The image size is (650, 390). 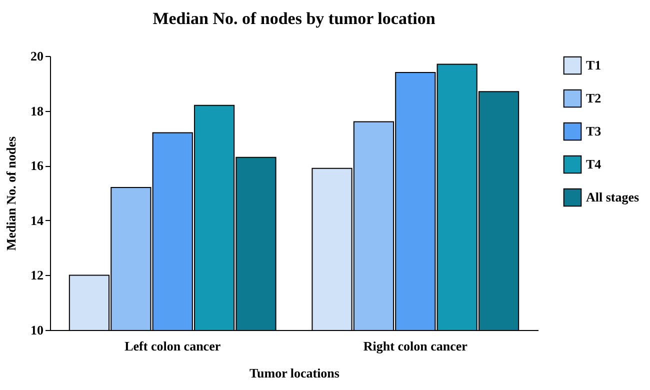 What do you see at coordinates (37, 275) in the screenshot?
I see `y-tick-label: 12` at bounding box center [37, 275].